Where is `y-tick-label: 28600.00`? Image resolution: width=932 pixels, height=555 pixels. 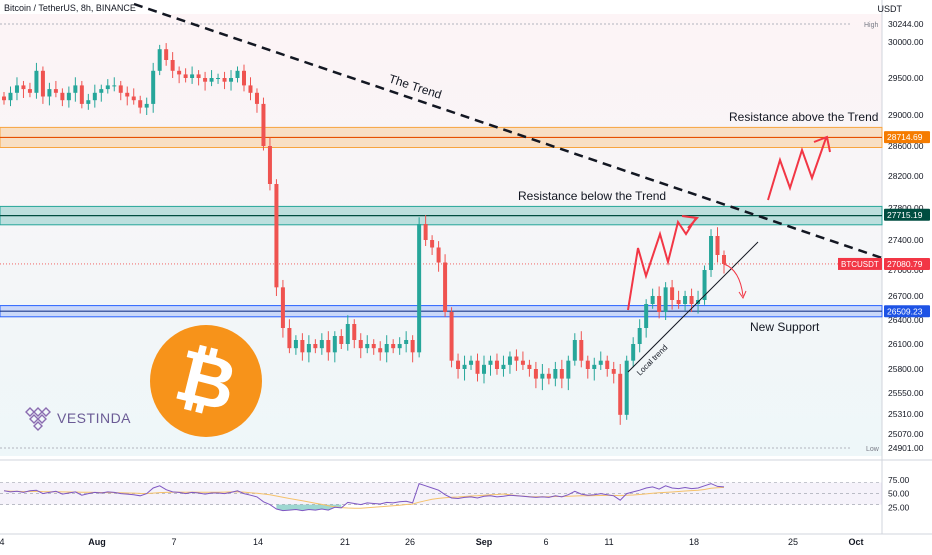 y-tick-label: 28600.00 is located at coordinates (906, 146).